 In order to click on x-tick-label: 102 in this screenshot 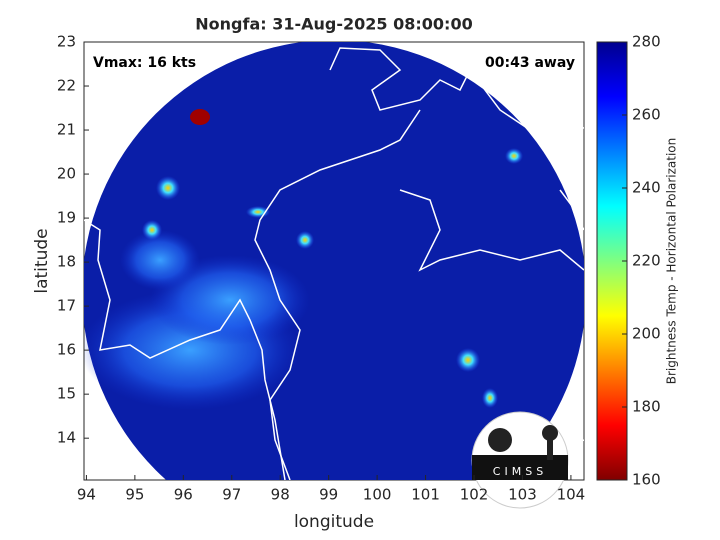, I will do `click(474, 495)`.